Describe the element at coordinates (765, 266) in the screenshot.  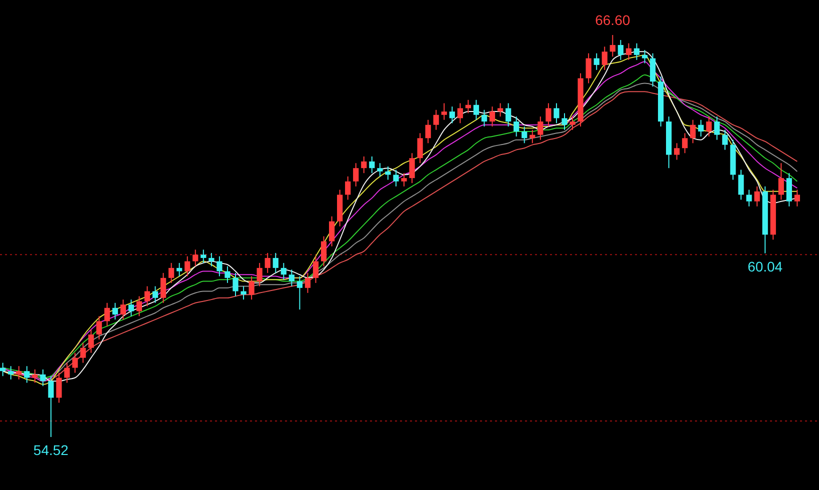
I see `annotation: 60.04` at that location.